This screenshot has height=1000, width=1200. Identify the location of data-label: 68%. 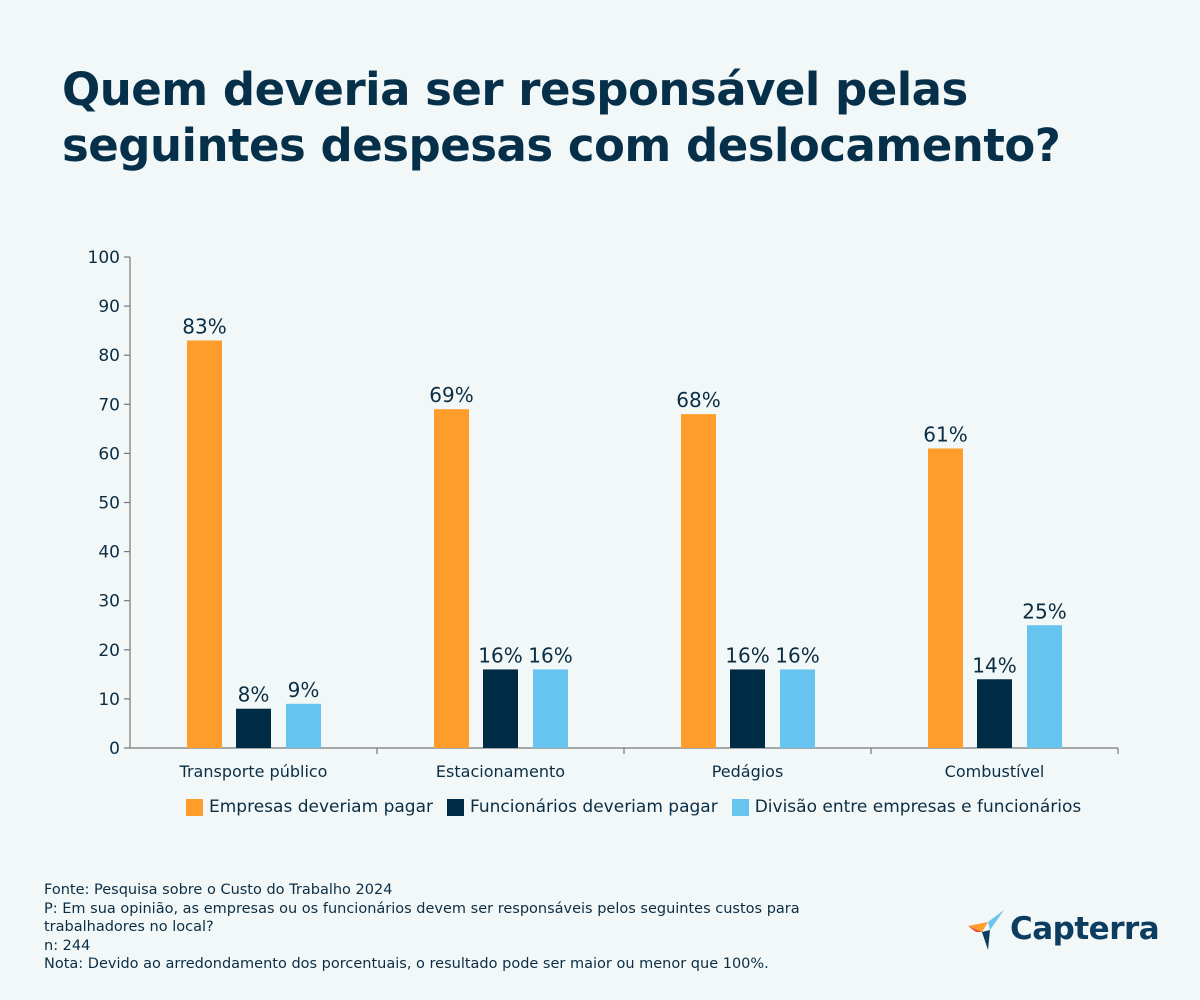
(698, 400).